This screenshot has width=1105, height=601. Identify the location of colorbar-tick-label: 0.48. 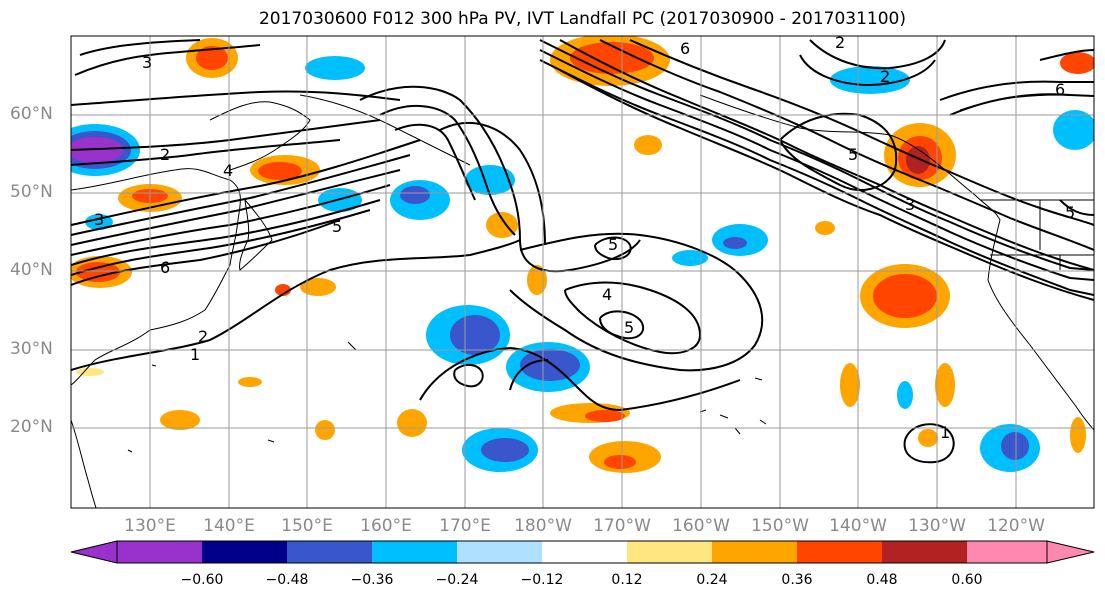
(882, 580).